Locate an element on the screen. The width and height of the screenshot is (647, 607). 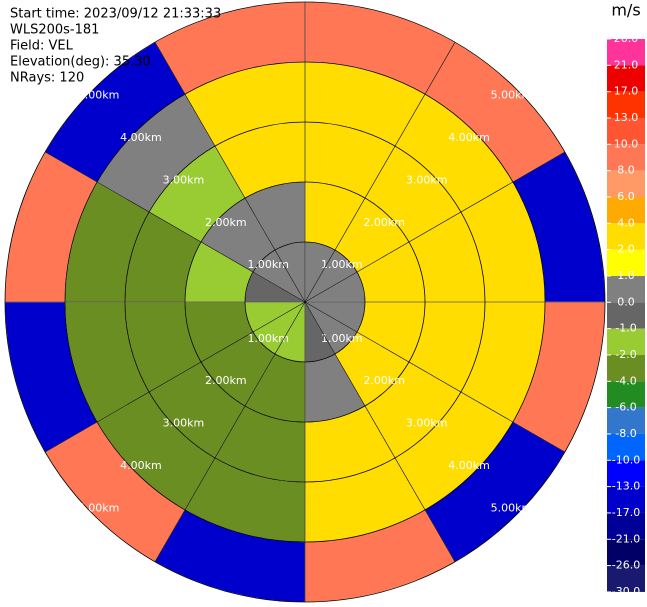
colorbar-label: 10.0 is located at coordinates (626, 143).